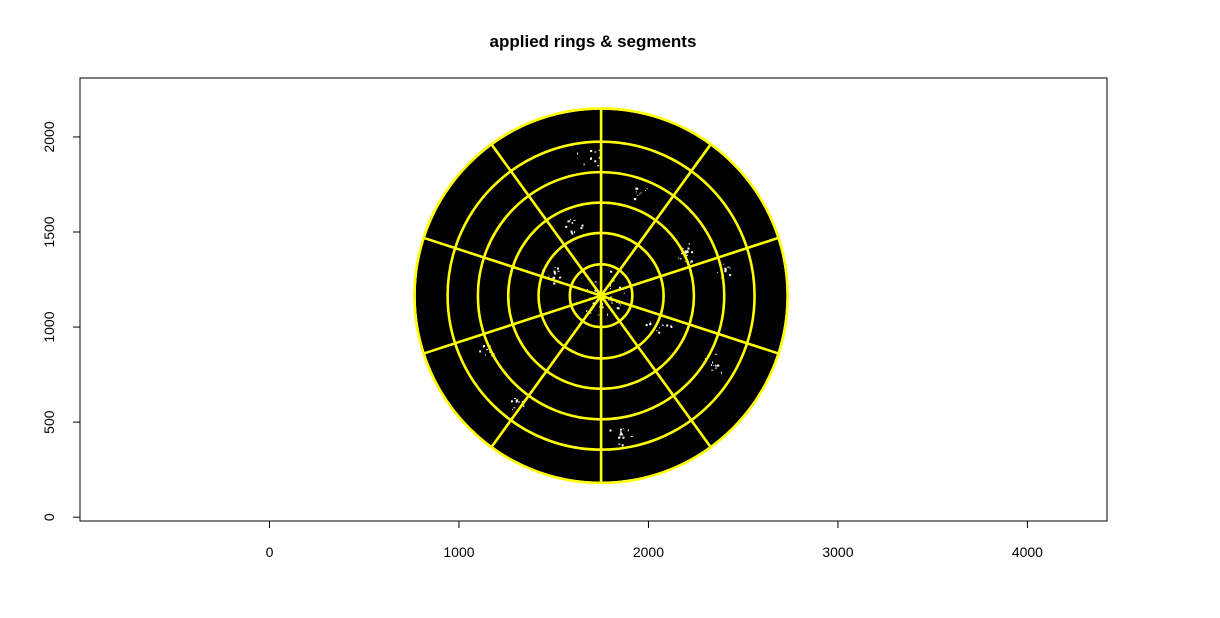  Describe the element at coordinates (49, 136) in the screenshot. I see `y-tick-label: 2000` at that location.